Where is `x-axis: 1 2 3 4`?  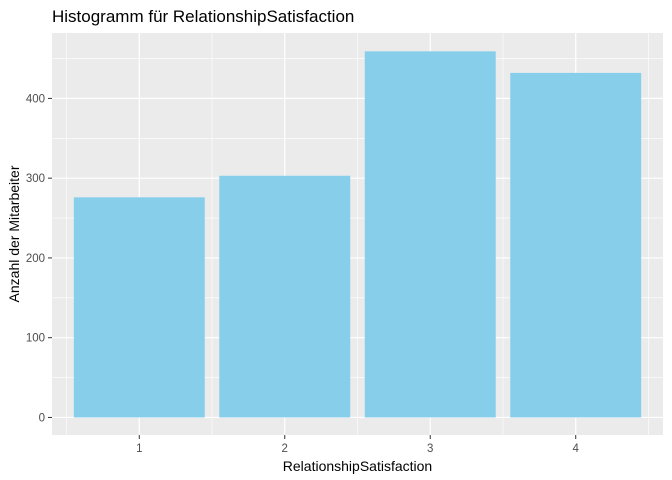 x-axis: 1 2 3 4 is located at coordinates (358, 445).